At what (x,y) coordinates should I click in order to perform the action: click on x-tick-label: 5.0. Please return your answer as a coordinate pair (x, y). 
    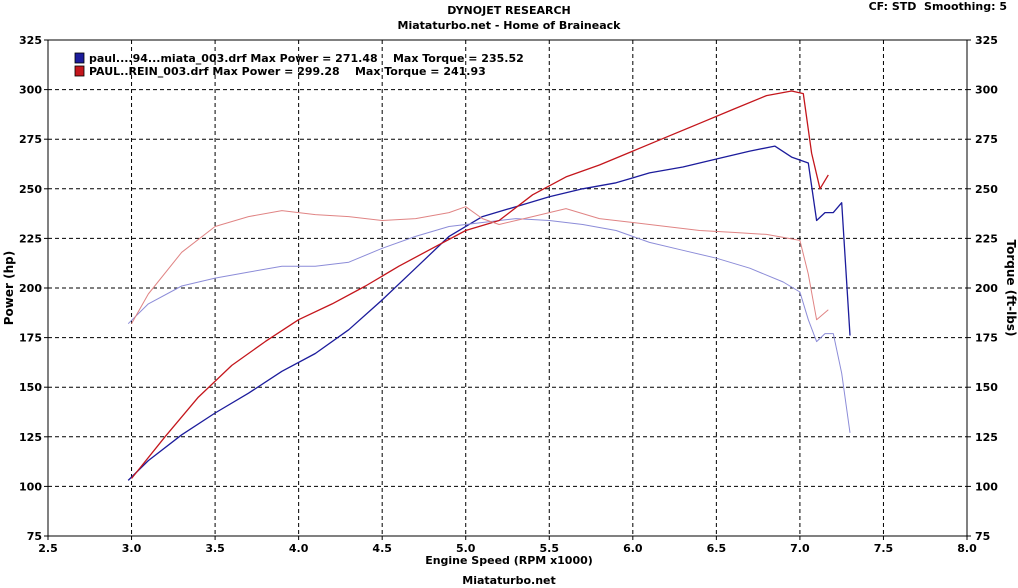
    Looking at the image, I should click on (466, 548).